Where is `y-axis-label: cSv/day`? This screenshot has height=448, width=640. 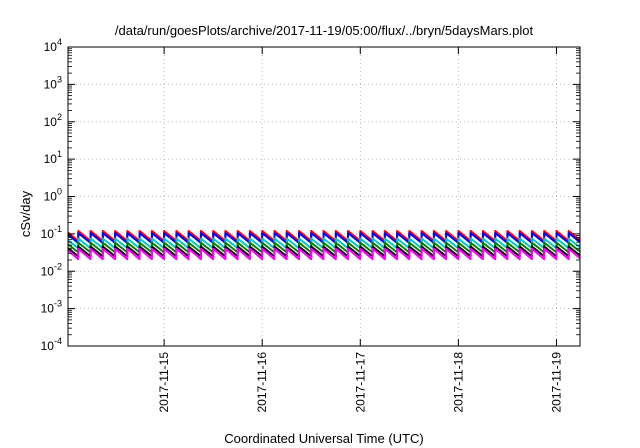 y-axis-label: cSv/day is located at coordinates (25, 213).